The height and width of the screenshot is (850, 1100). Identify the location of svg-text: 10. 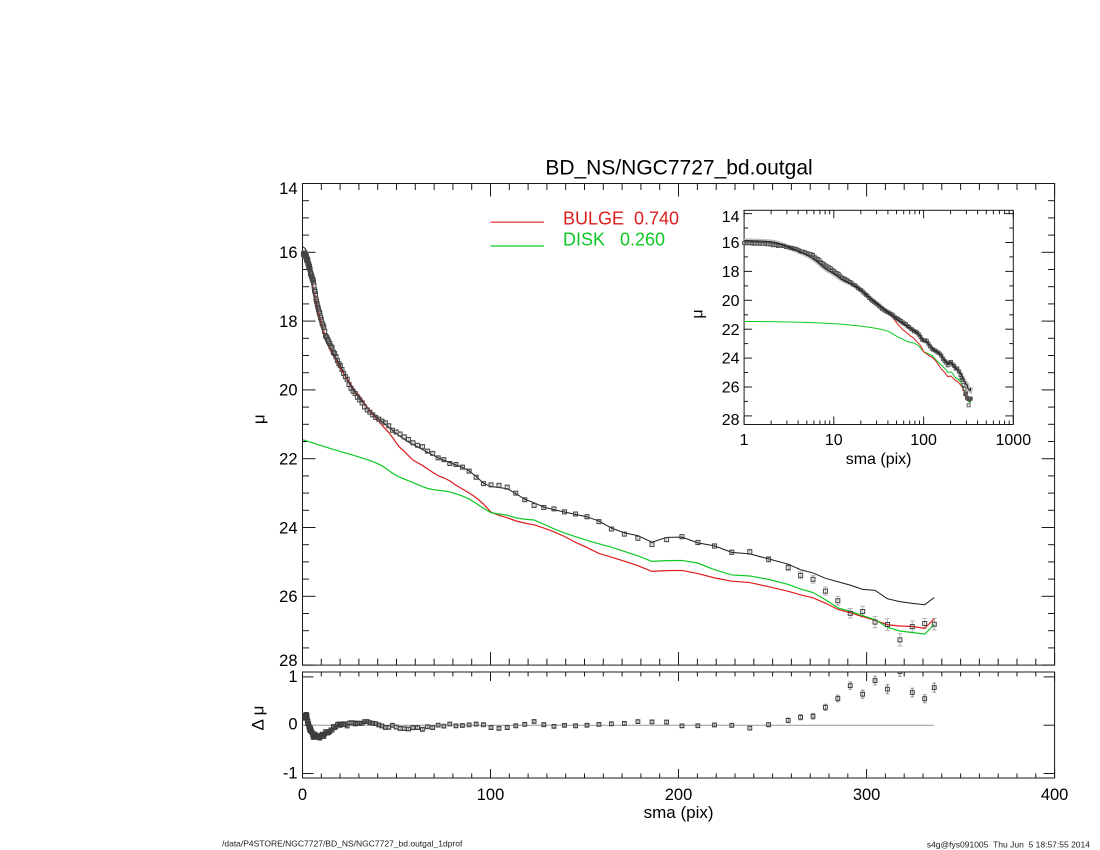
(834, 440).